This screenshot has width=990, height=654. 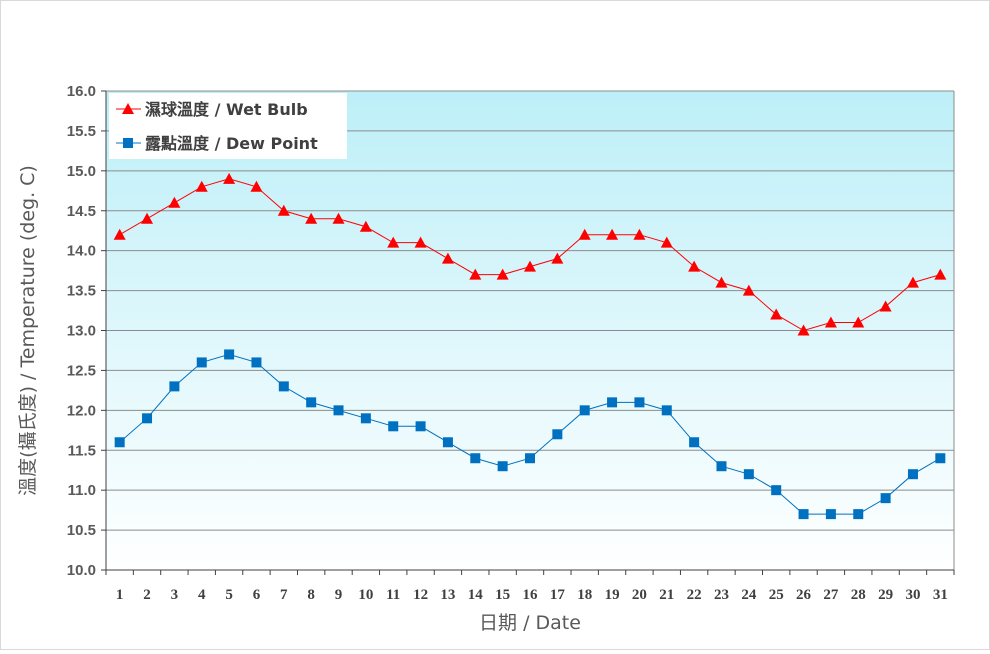 What do you see at coordinates (82, 450) in the screenshot?
I see `y-tick-label: 11.5` at bounding box center [82, 450].